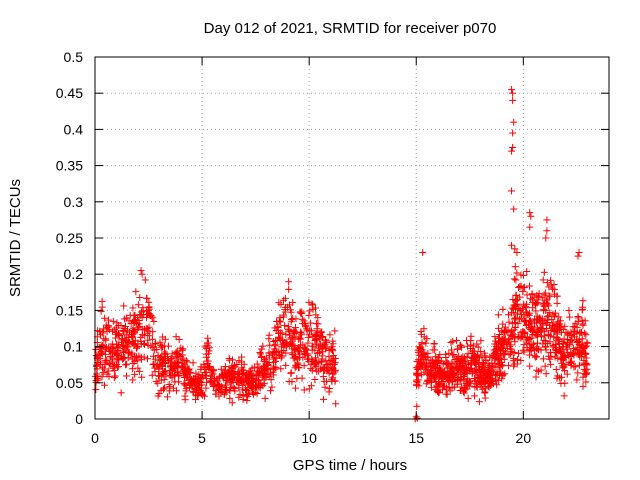 Image resolution: width=640 pixels, height=480 pixels. I want to click on y-tick-label: 0.15, so click(69, 310).